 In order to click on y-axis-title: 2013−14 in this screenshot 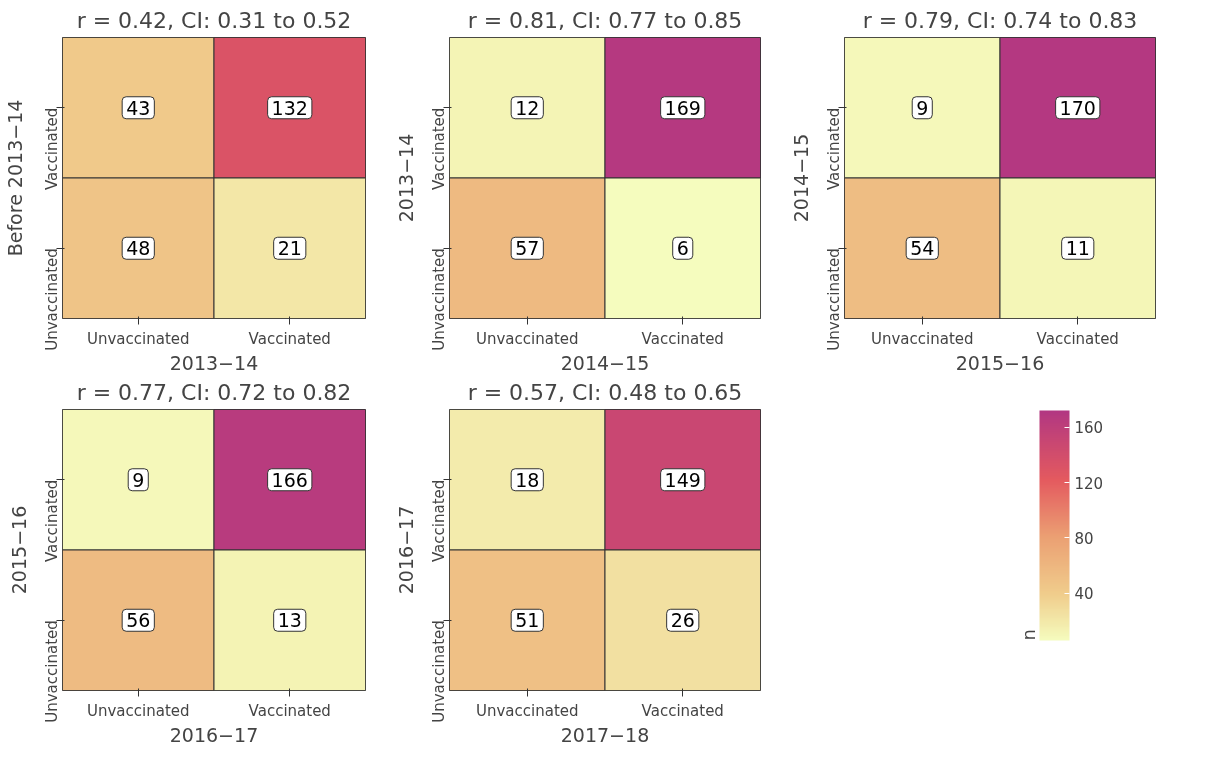, I will do `click(405, 178)`.